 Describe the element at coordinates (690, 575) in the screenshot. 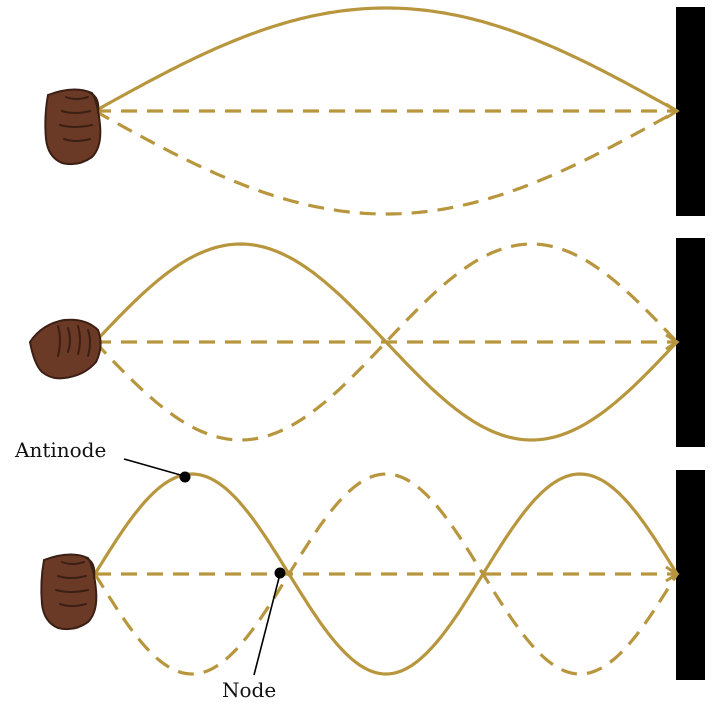

I see `wall-bottom` at that location.